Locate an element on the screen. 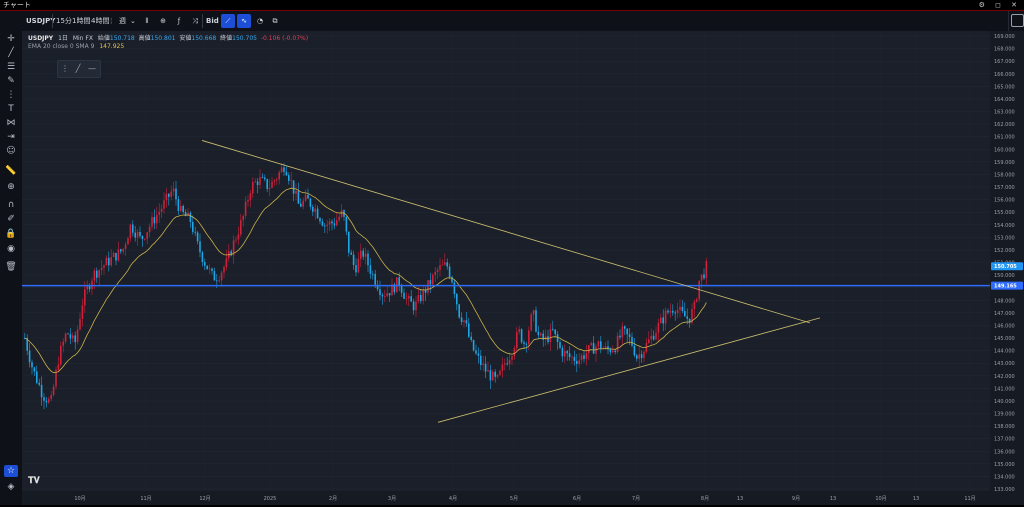 The width and height of the screenshot is (1024, 507). symbol-selector: USDJPY is located at coordinates (41, 21).